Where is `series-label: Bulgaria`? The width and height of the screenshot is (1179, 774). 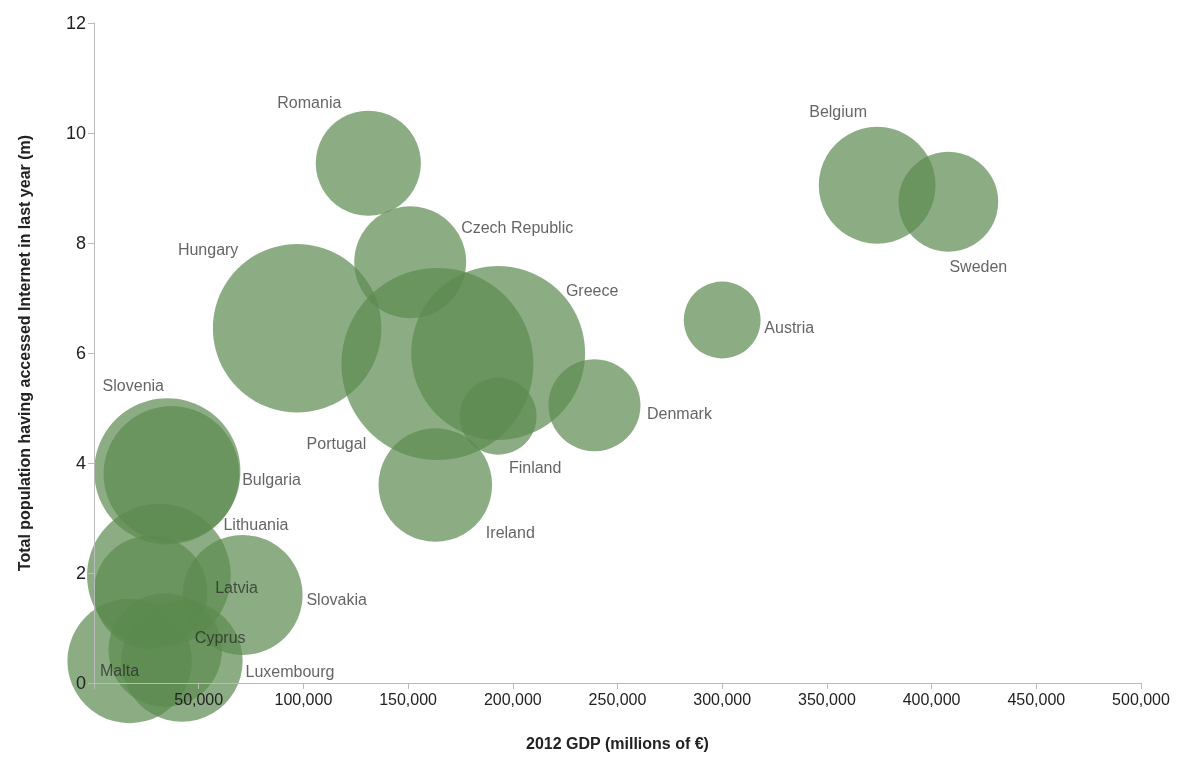 series-label: Bulgaria is located at coordinates (271, 479).